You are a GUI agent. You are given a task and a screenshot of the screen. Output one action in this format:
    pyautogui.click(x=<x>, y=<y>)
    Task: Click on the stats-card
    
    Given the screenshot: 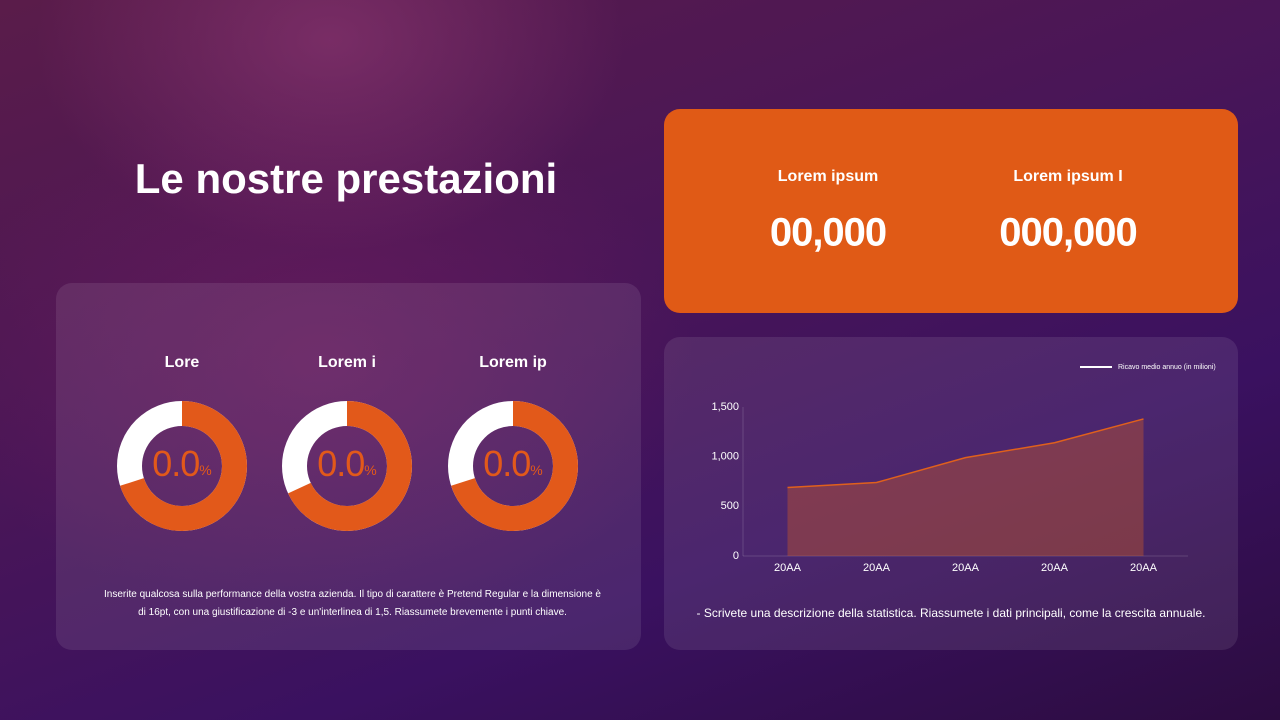 What is the action you would take?
    pyautogui.click(x=951, y=211)
    